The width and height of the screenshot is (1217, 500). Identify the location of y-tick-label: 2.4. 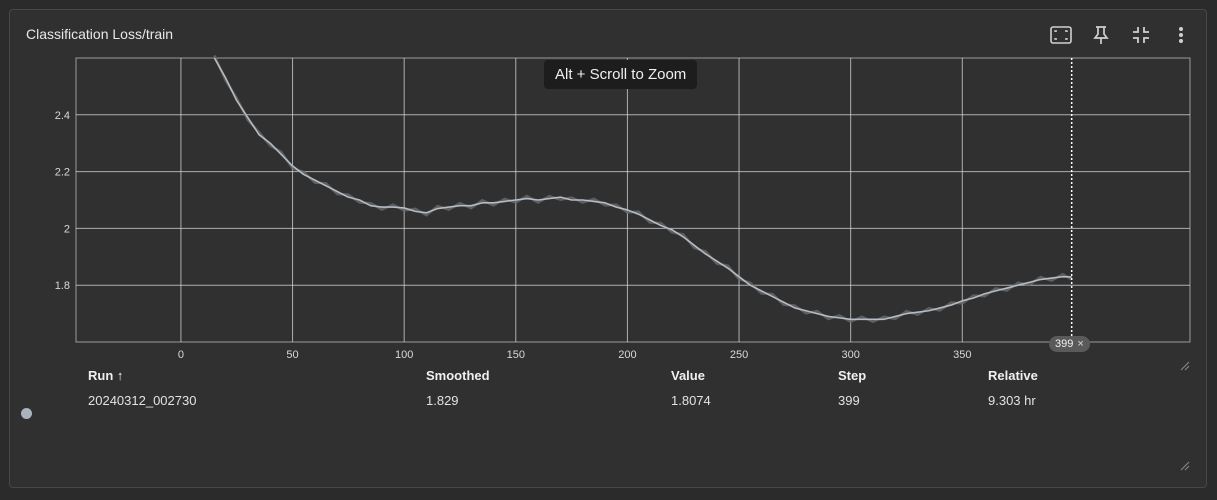
(62, 116).